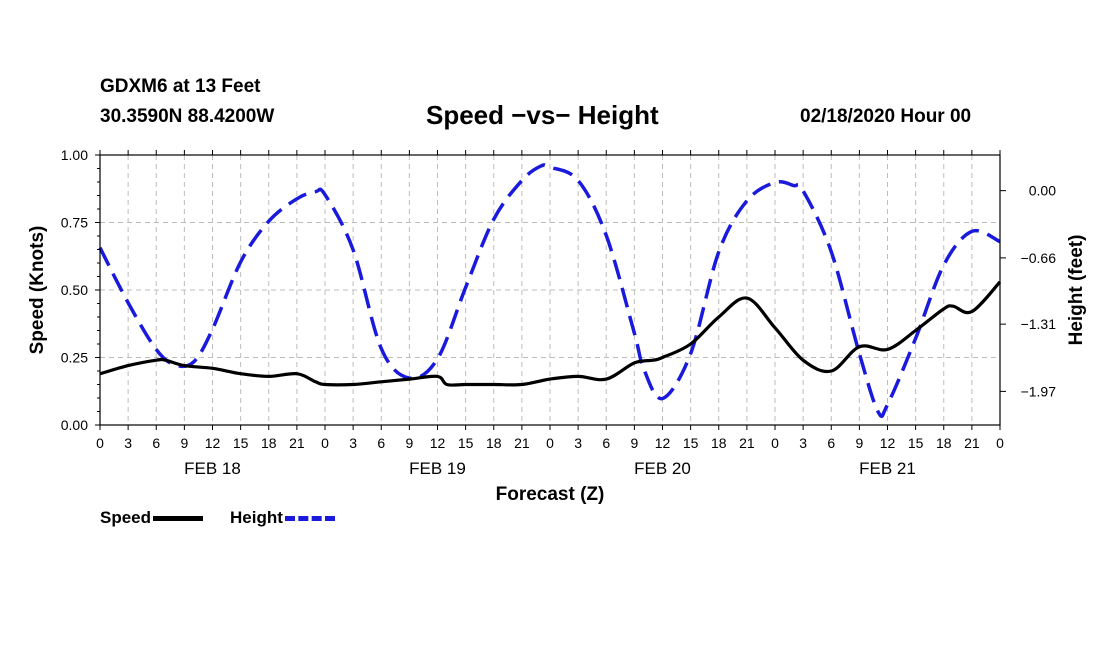 This screenshot has width=1100, height=650. What do you see at coordinates (1039, 324) in the screenshot?
I see `y-tick-label-right: −1.31` at bounding box center [1039, 324].